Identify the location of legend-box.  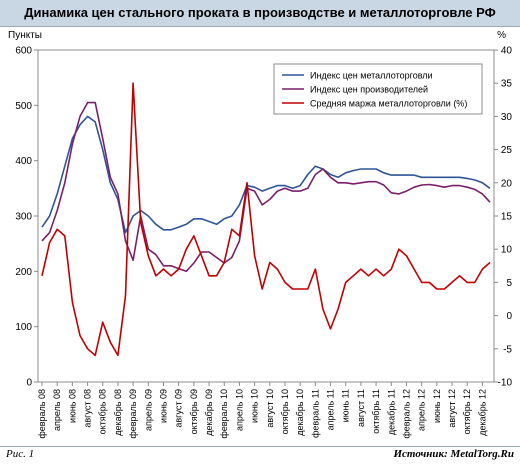
(378, 89).